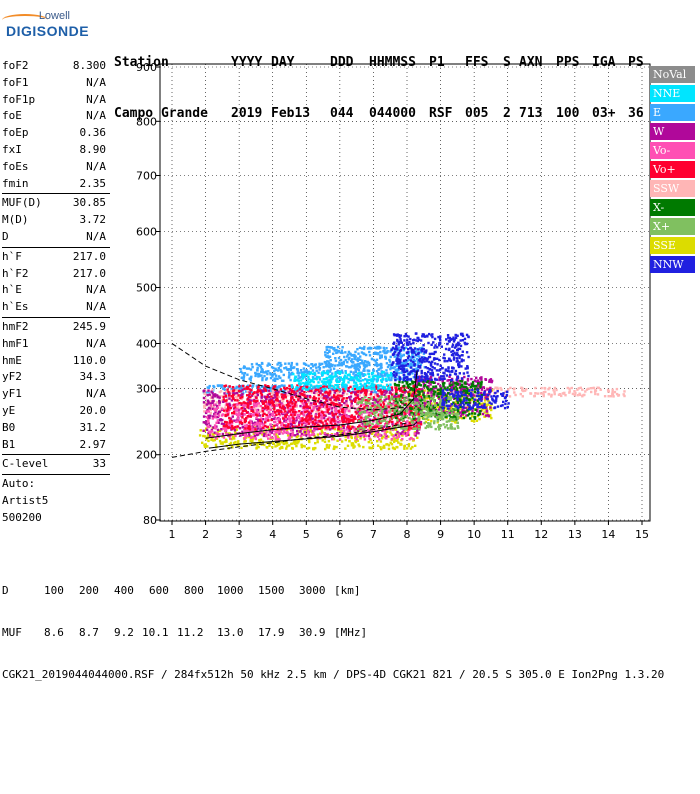 The height and width of the screenshot is (794, 700). What do you see at coordinates (5, 237) in the screenshot?
I see `param-name: D` at bounding box center [5, 237].